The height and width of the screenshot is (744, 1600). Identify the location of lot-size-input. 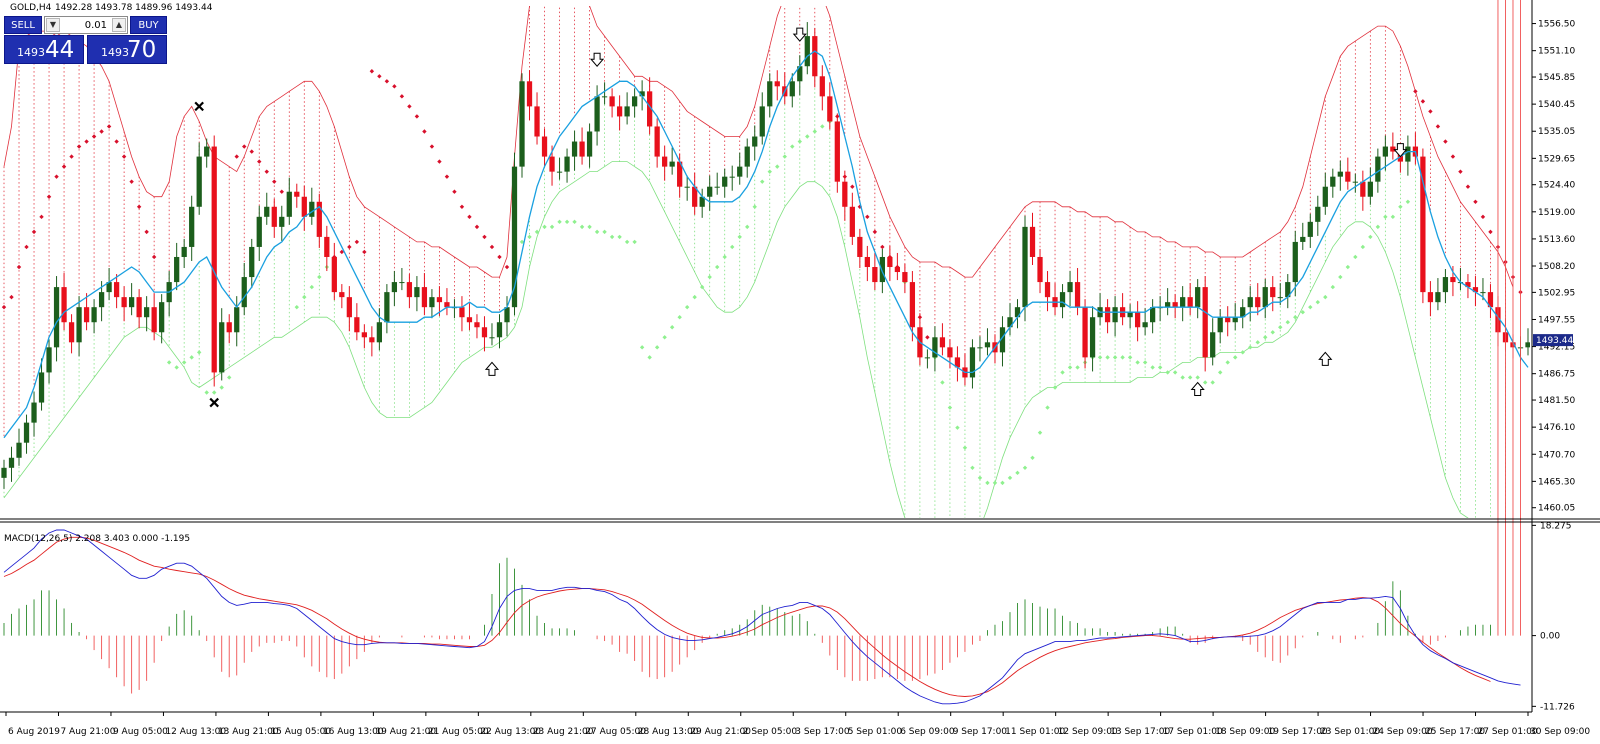
(86, 25).